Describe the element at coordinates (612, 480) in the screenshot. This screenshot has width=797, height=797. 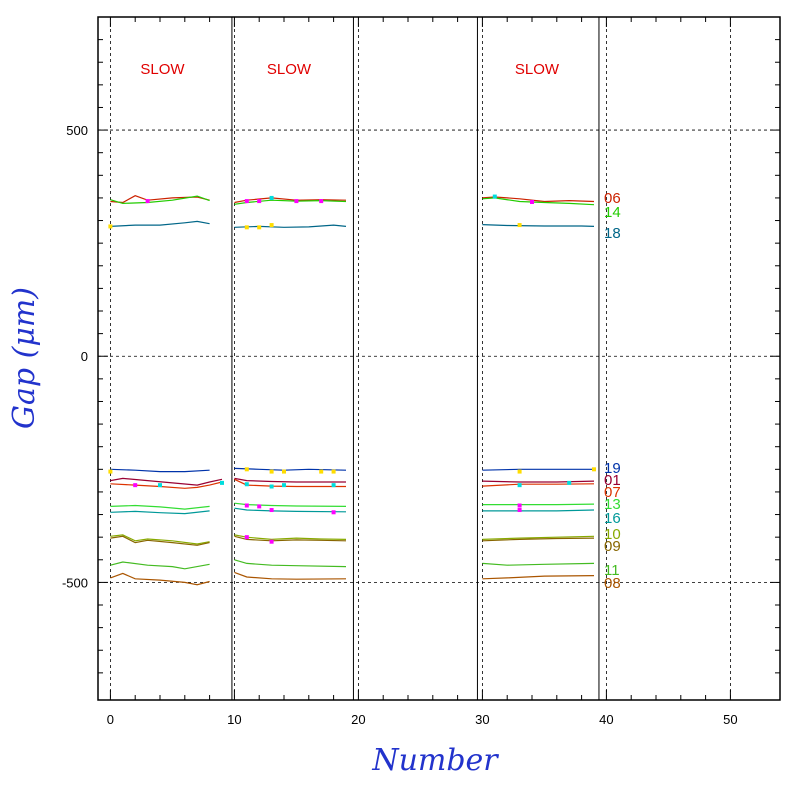
I see `series-label: 01` at that location.